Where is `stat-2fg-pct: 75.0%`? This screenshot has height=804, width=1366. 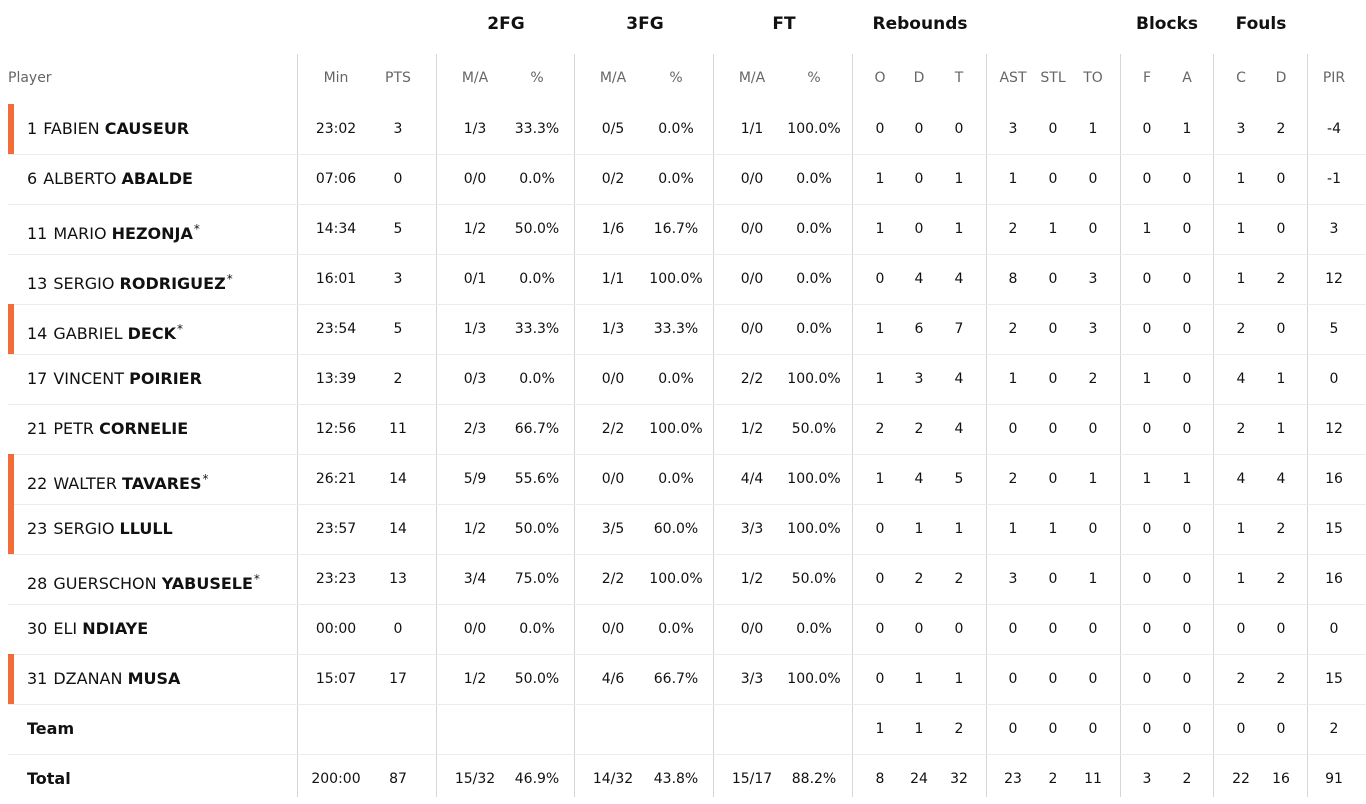
stat-2fg-pct: 75.0% is located at coordinates (537, 579).